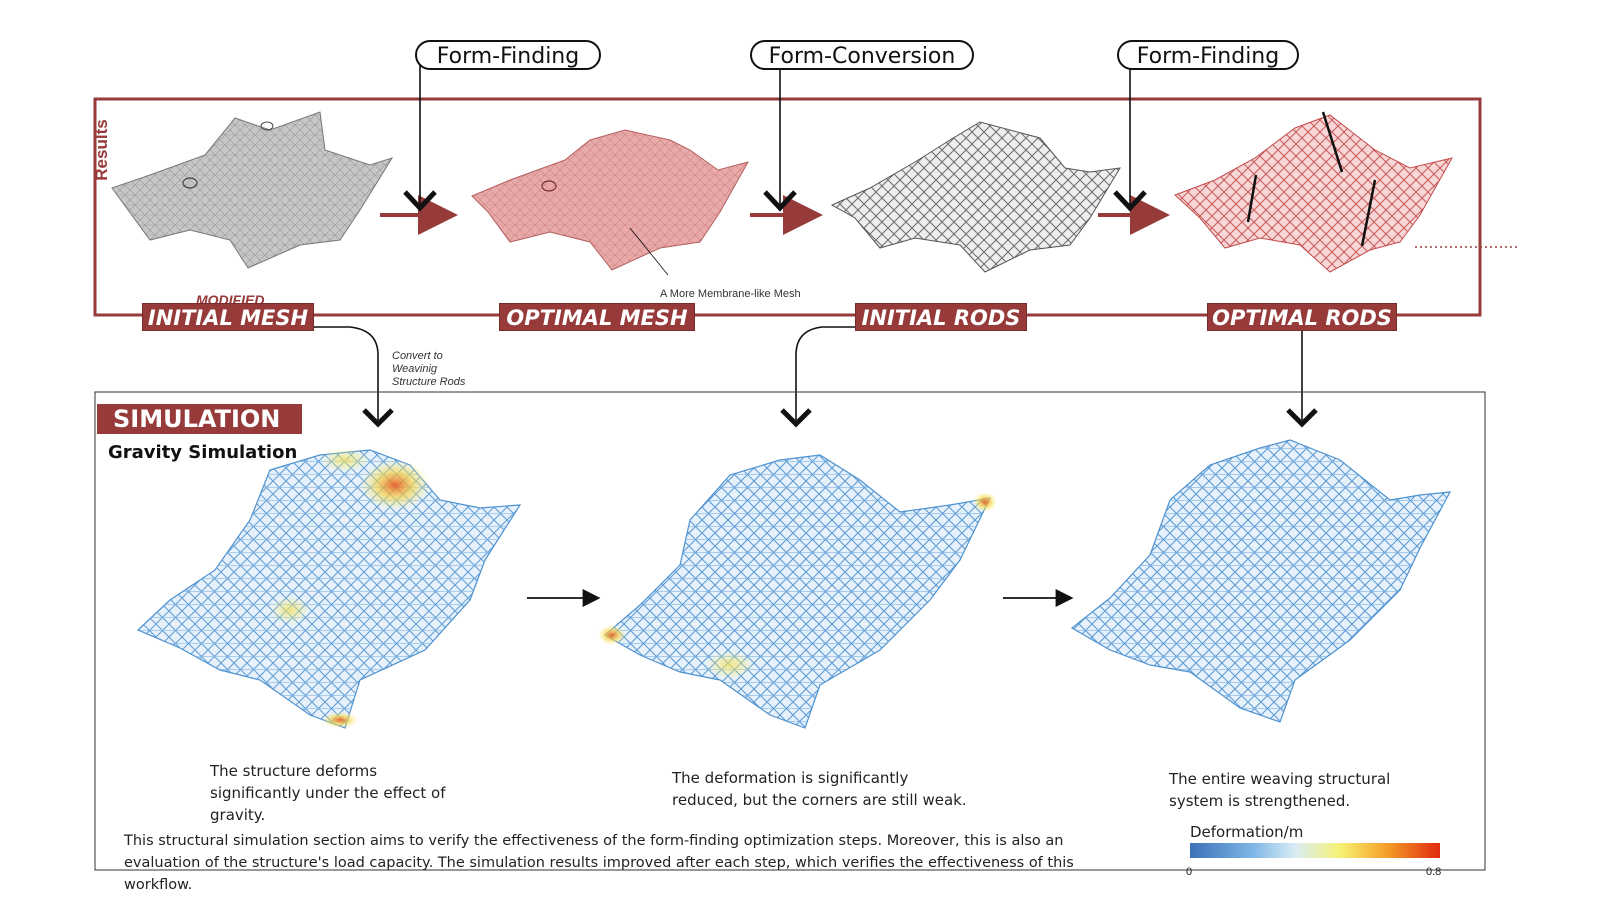  Describe the element at coordinates (941, 317) in the screenshot. I see `stage-label-initial-rods: INITIAL RODS` at that location.